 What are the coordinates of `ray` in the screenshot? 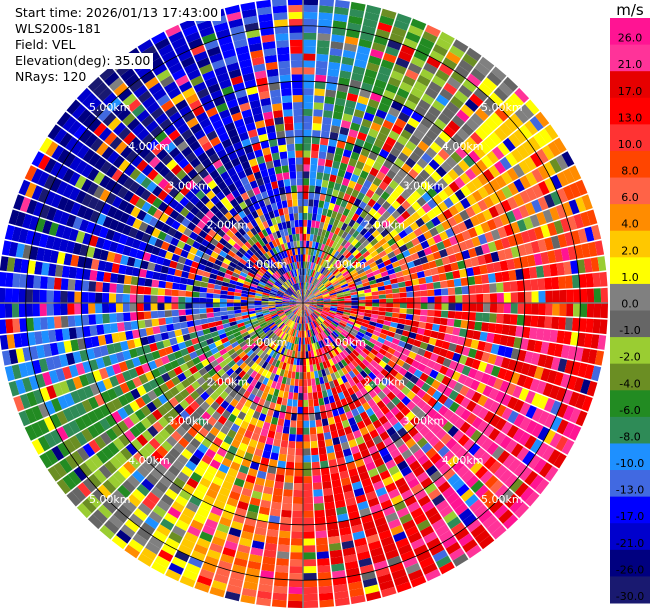 It's located at (179, 207).